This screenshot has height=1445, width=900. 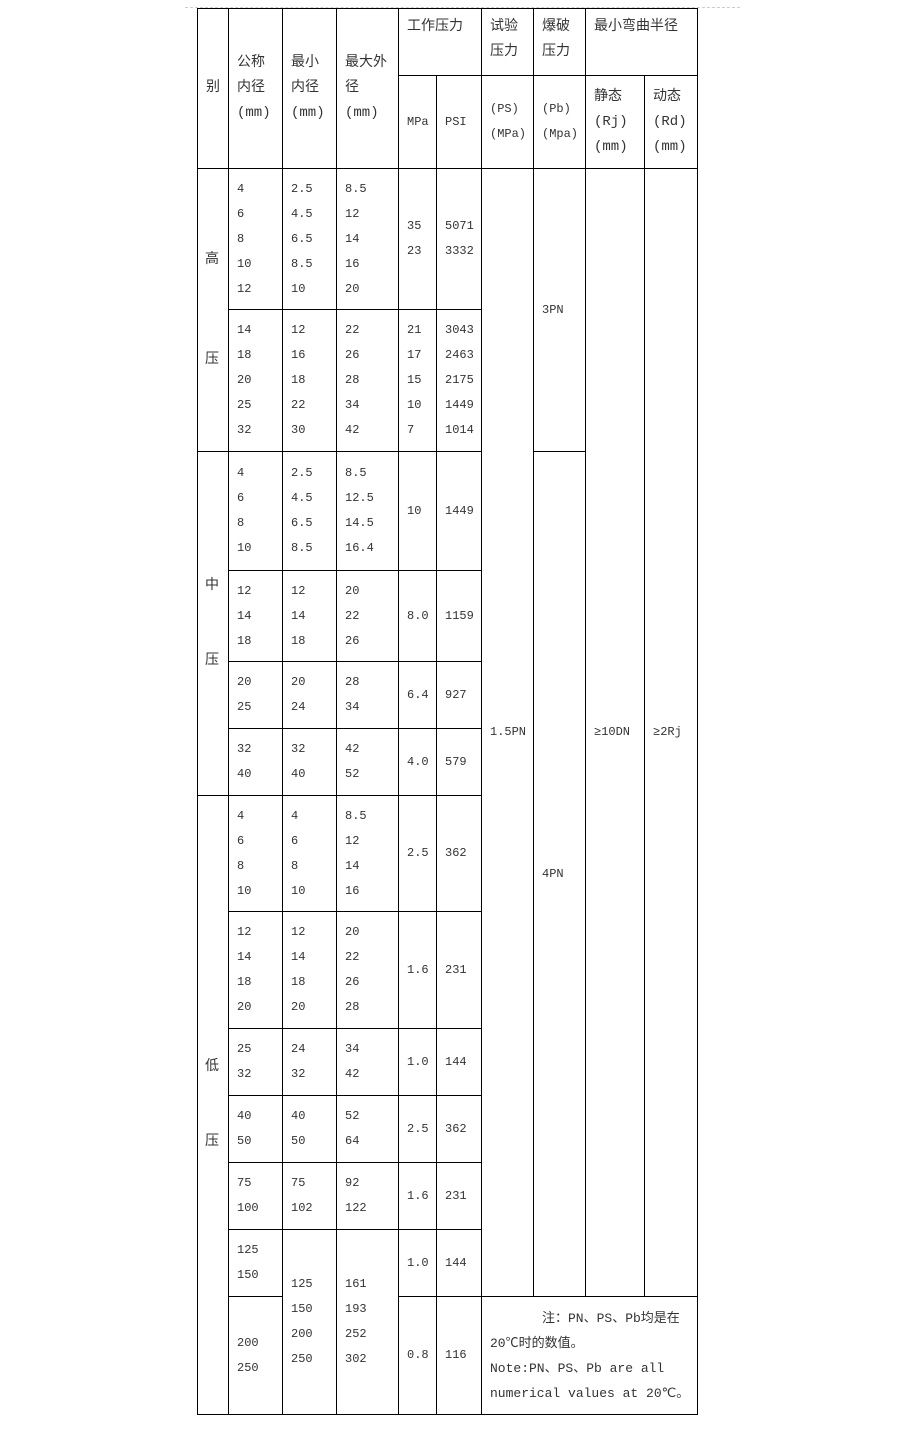 What do you see at coordinates (255, 1355) in the screenshot?
I see `cell-nominal-id: 200 250` at bounding box center [255, 1355].